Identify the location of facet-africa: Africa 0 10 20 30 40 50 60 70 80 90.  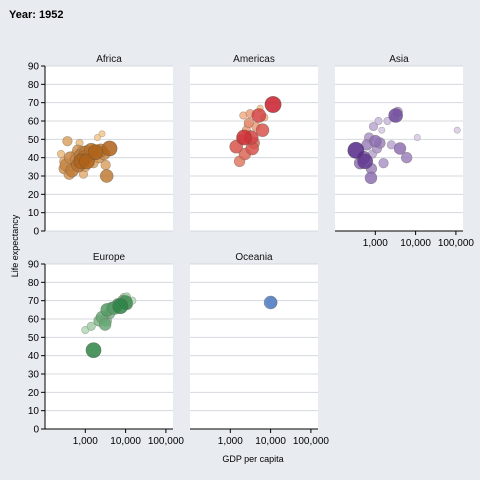
(100, 146).